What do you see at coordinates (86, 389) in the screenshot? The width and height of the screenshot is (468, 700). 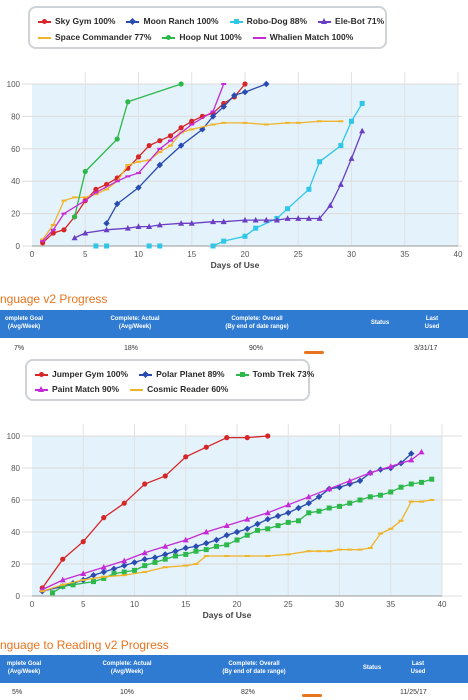 I see `chart2-legend-label-3: Paint Match 90%` at bounding box center [86, 389].